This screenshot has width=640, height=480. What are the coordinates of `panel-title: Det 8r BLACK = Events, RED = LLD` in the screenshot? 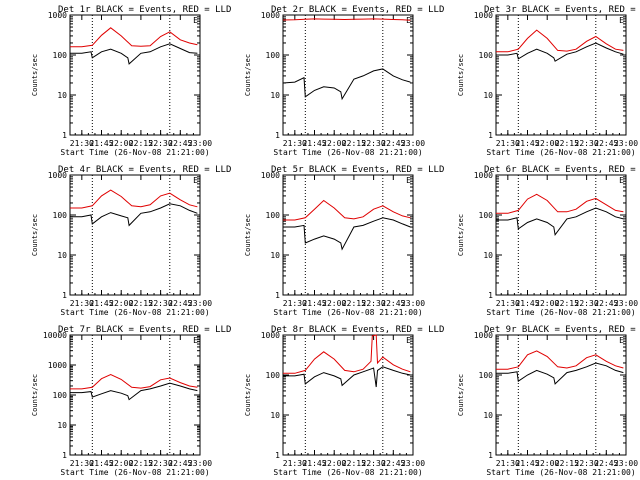 It's located at (357, 330).